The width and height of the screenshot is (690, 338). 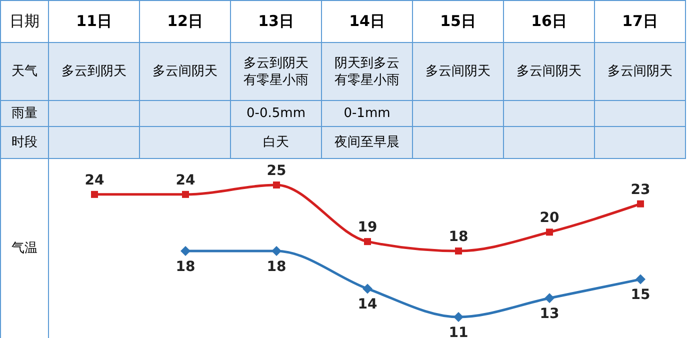 What do you see at coordinates (640, 190) in the screenshot?
I see `data-label: 23` at bounding box center [640, 190].